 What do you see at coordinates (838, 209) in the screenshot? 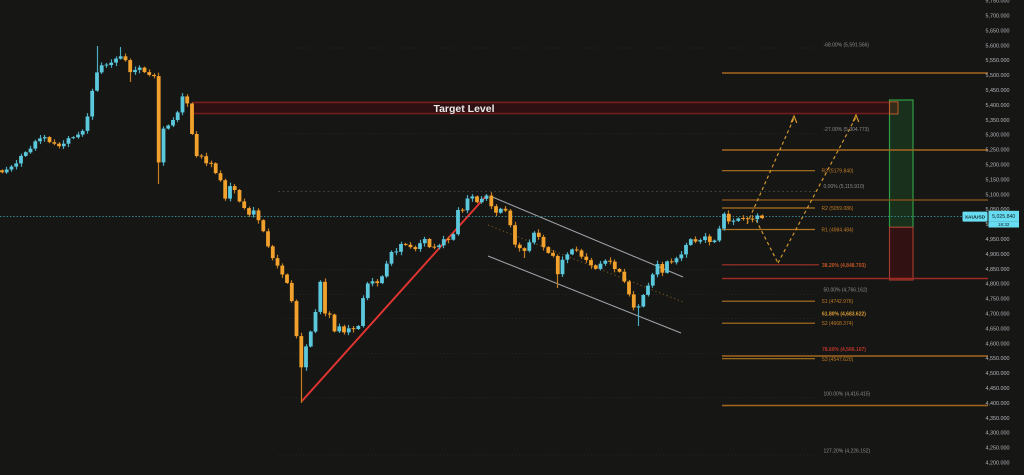
I see `svg-text: R2 (5059.086)` at bounding box center [838, 209].